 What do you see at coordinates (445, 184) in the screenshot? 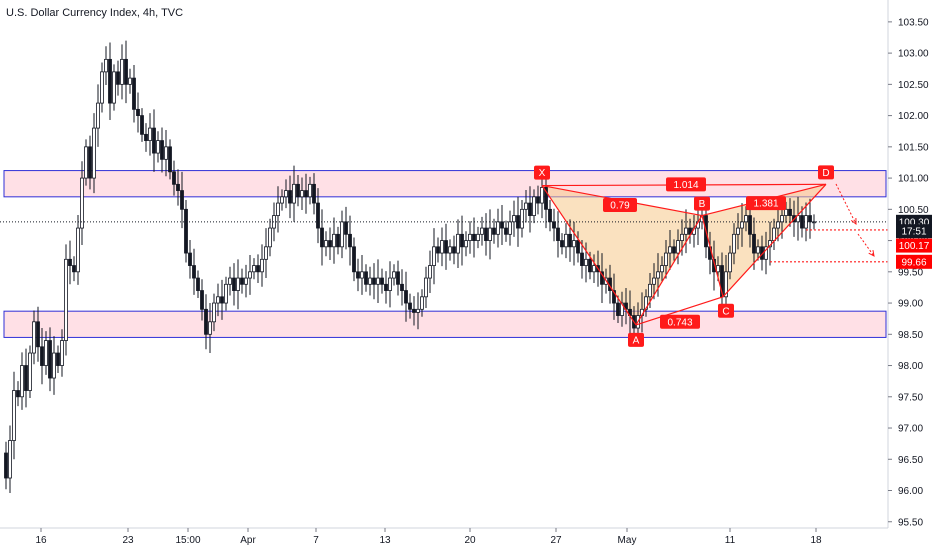
I see `resistance-zone` at bounding box center [445, 184].